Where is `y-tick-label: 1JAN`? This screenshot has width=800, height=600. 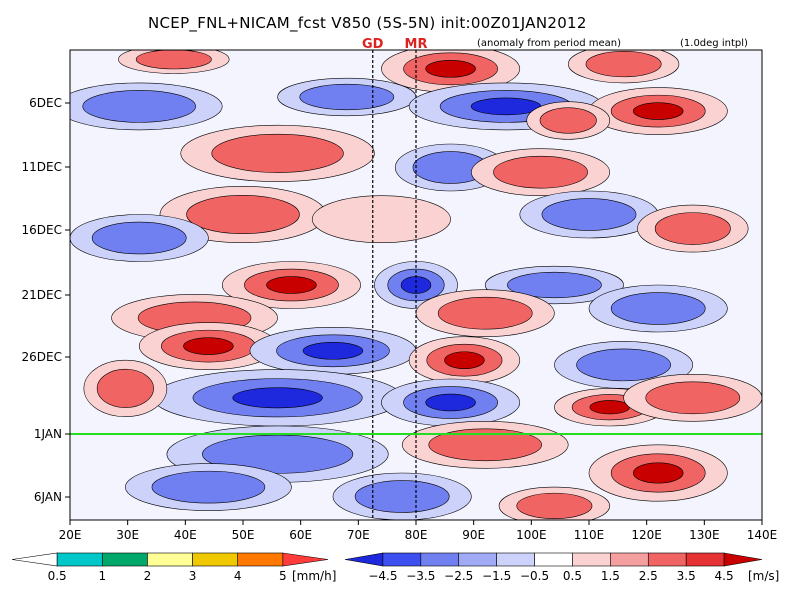
y-tick-label: 1JAN is located at coordinates (48, 434).